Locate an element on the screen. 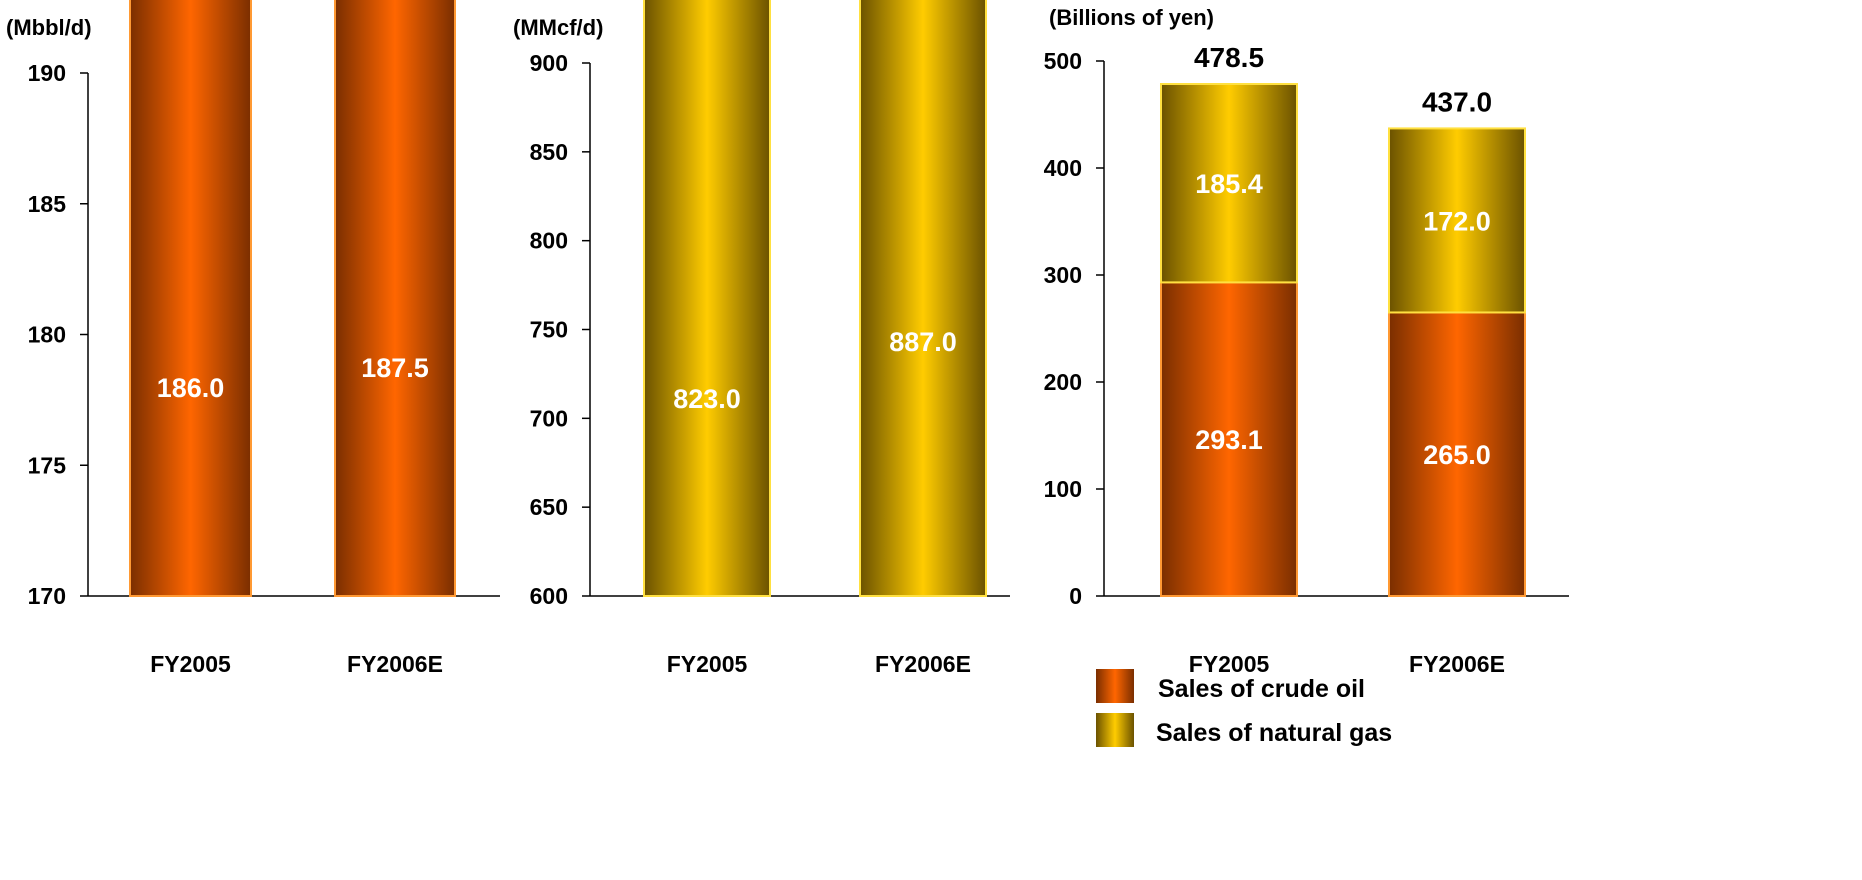  chart2-y-tick-label: 900 is located at coordinates (549, 63).